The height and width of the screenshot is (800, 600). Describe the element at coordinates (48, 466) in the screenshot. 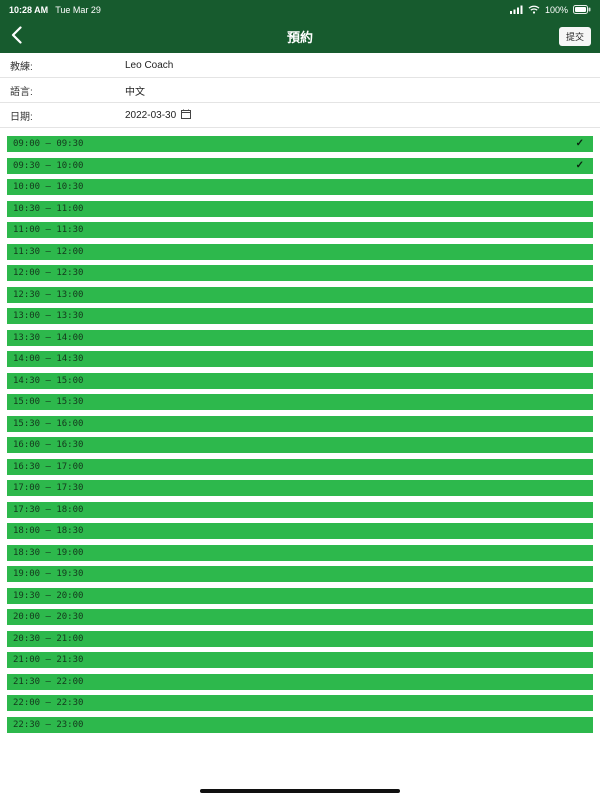

I see `time-slot-label: 16:30 – 17:00` at that location.